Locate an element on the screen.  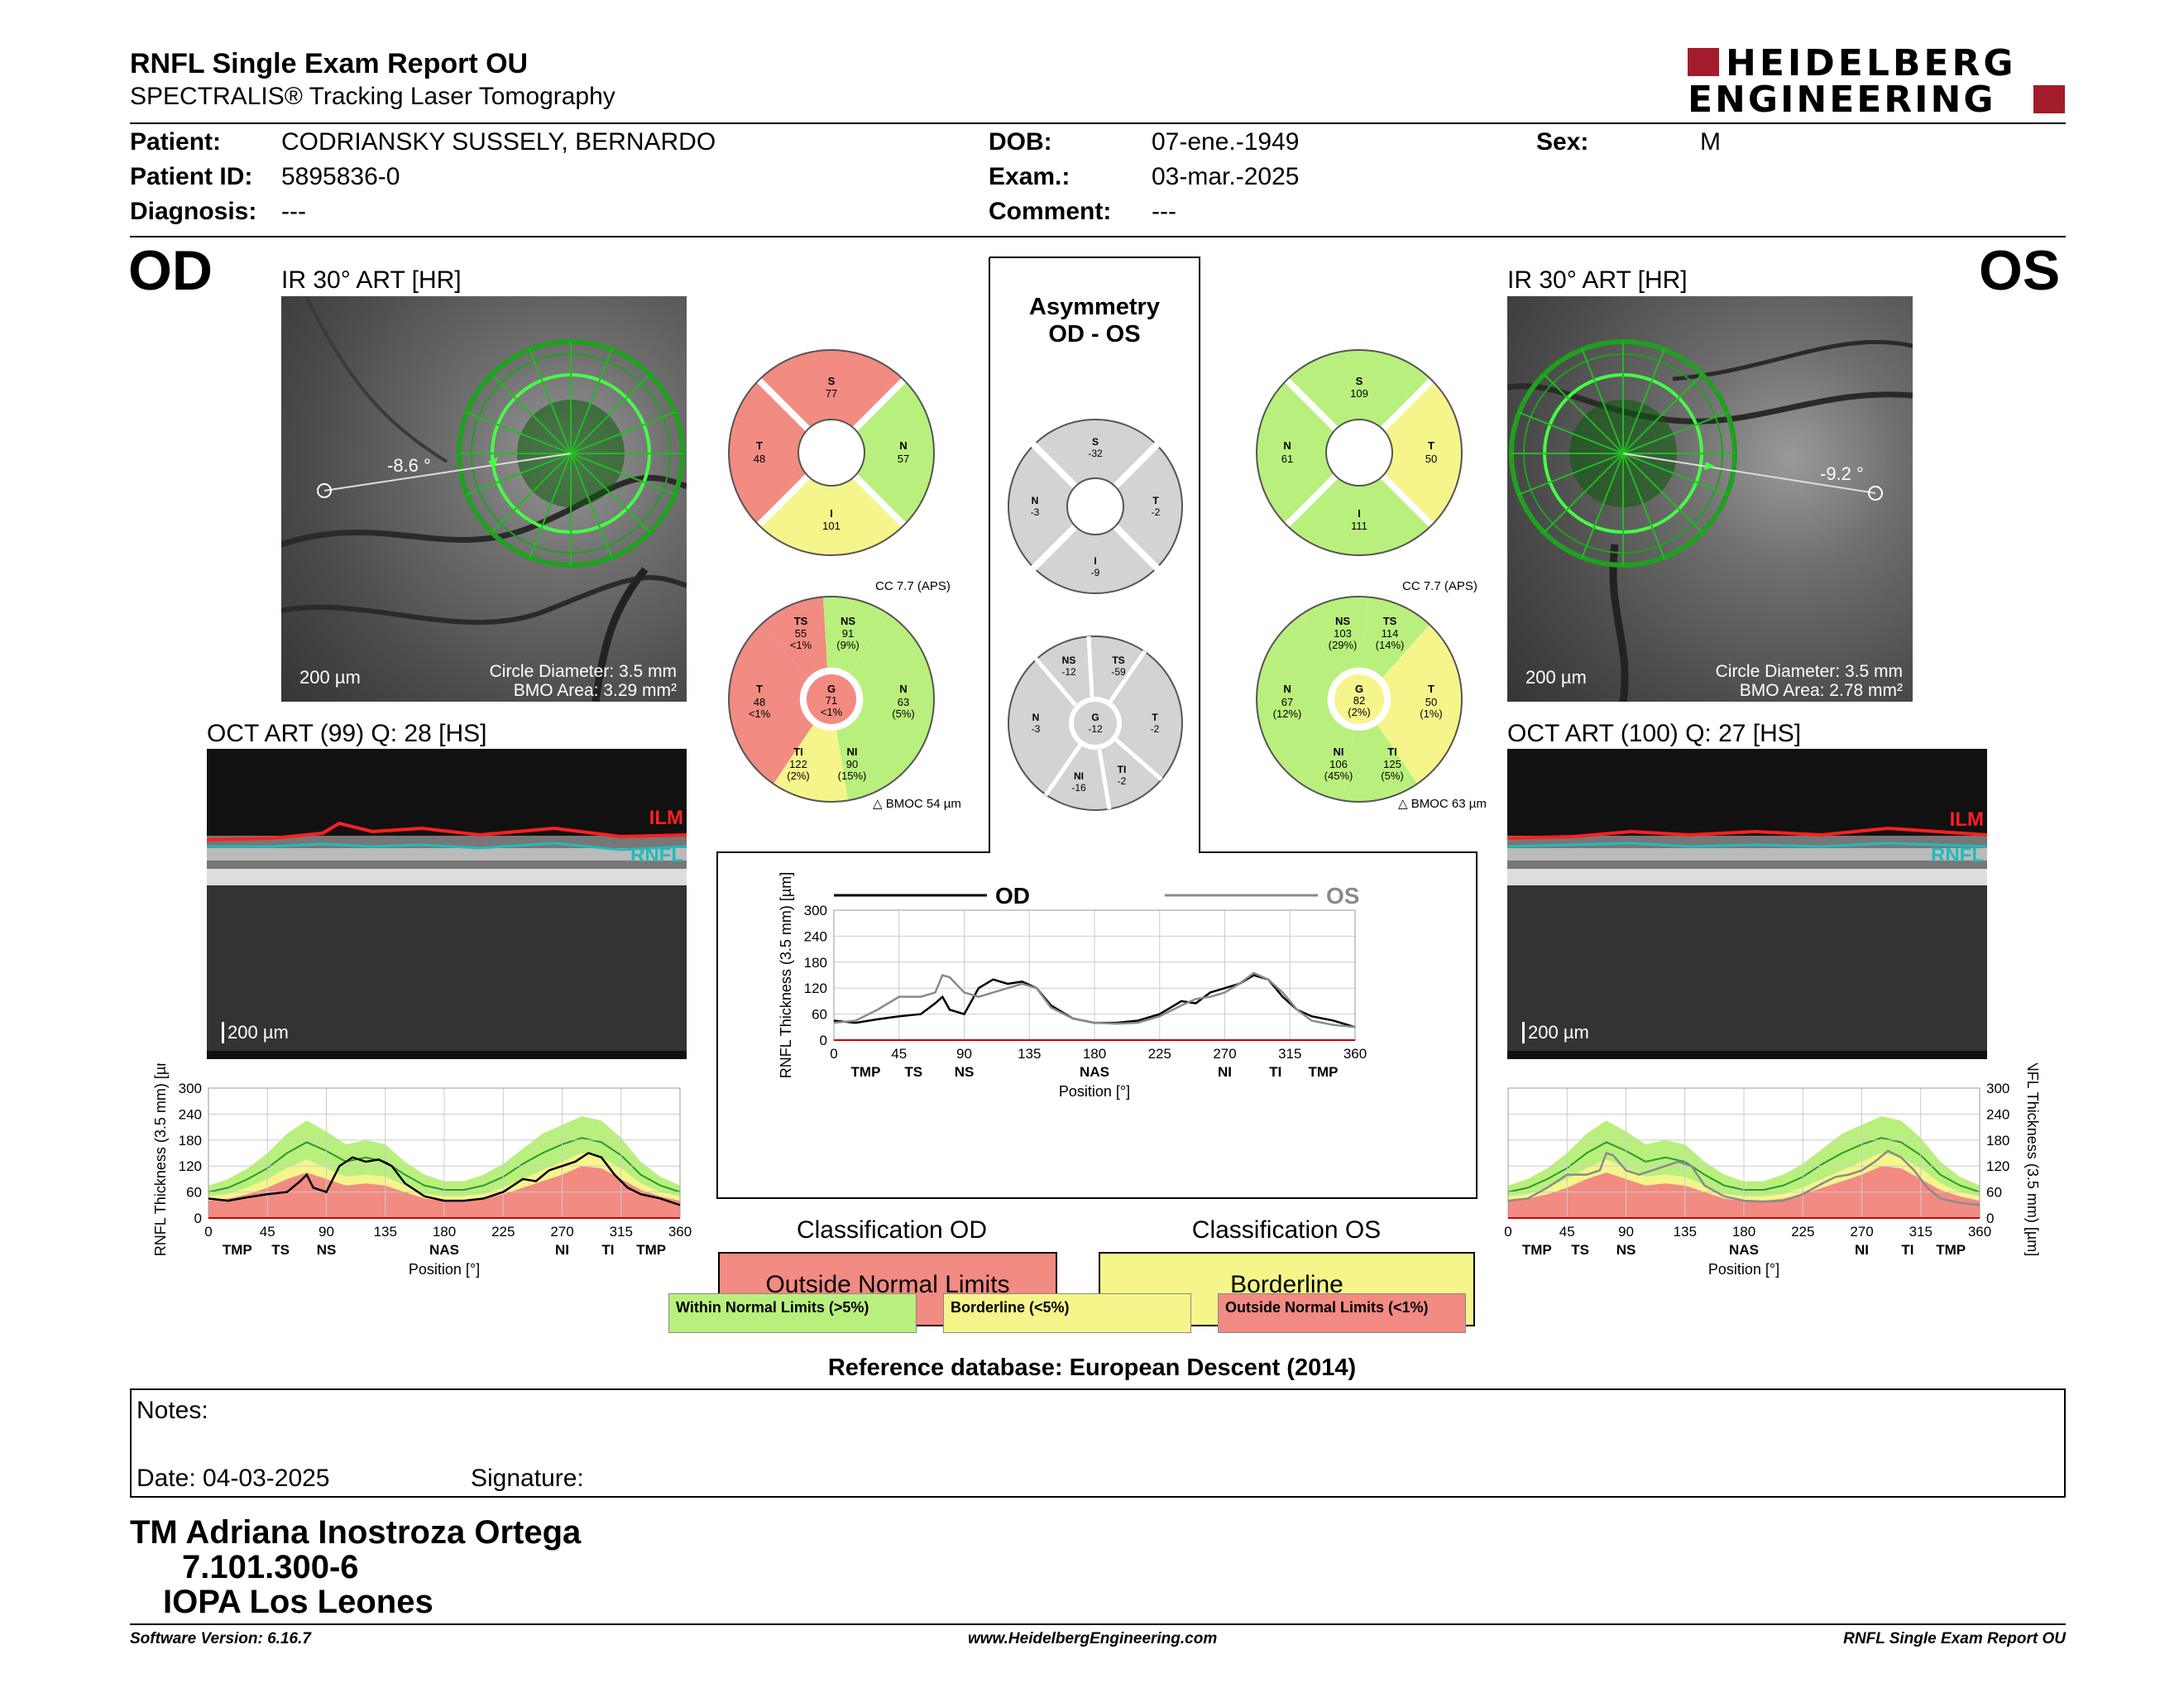
svg-text: 50 is located at coordinates (1431, 459).